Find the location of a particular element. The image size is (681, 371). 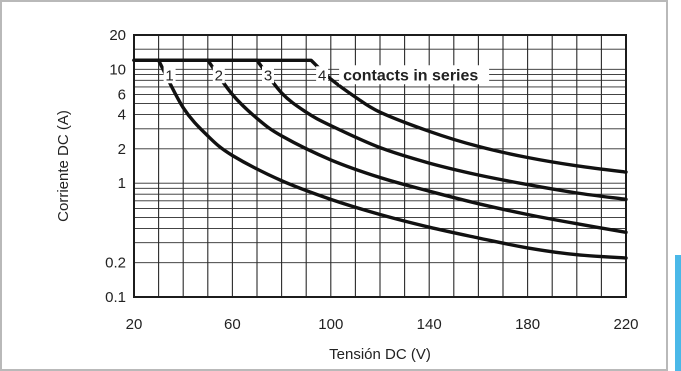

annotation-background is located at coordinates (414, 75).